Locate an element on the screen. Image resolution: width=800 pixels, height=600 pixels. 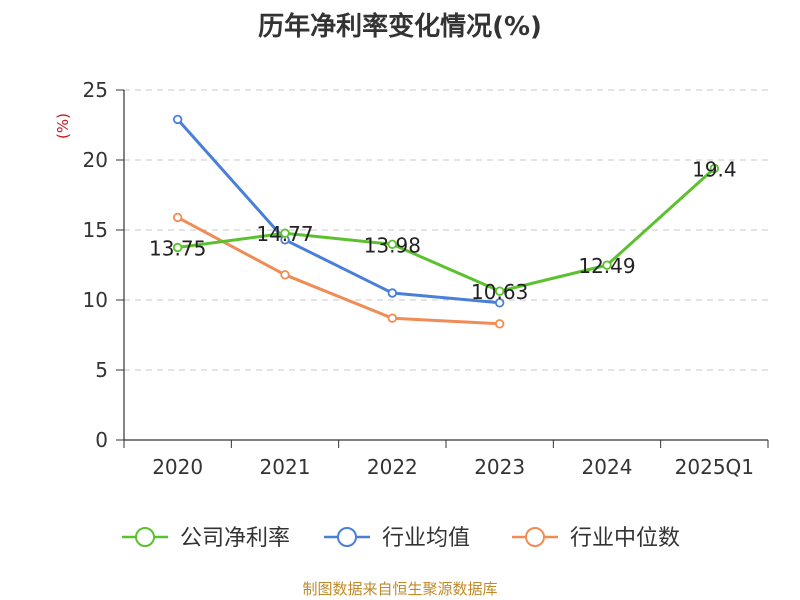
x-tick-label: 2023 is located at coordinates (499, 467).